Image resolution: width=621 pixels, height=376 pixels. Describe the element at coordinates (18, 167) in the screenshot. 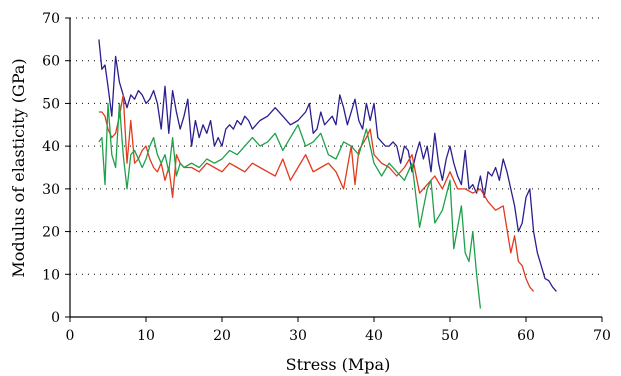

I see `y-axis-label: Modulus of elasticity (GPa)` at that location.